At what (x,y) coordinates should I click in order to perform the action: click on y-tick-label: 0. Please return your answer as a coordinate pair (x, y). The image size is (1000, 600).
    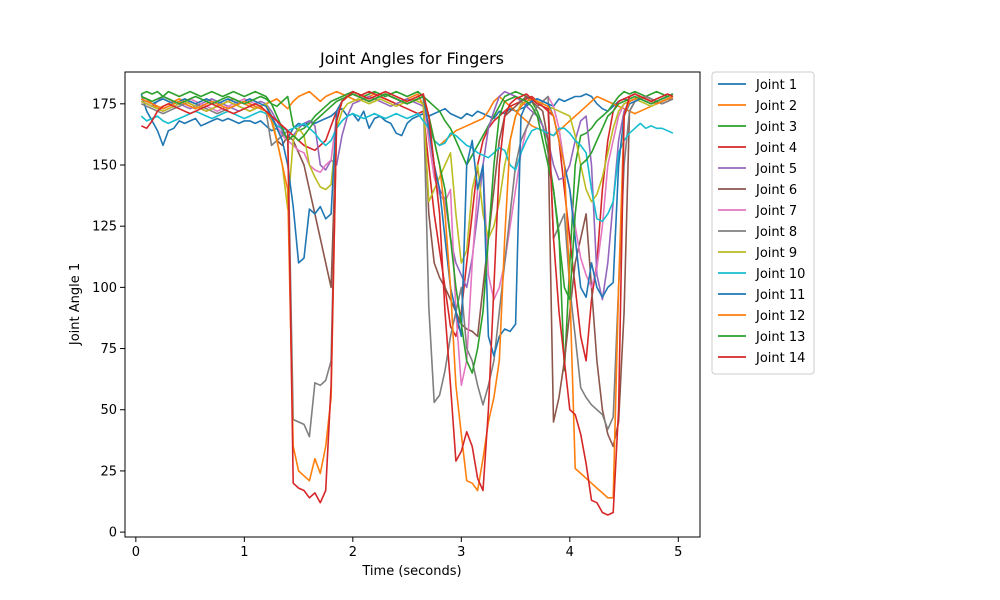
    Looking at the image, I should click on (113, 533).